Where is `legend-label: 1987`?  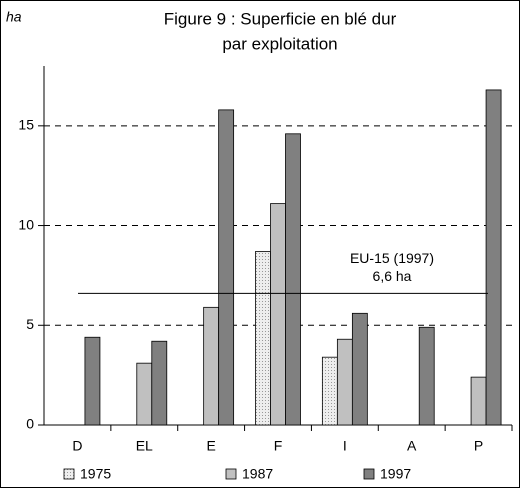
legend-label: 1987 is located at coordinates (257, 474).